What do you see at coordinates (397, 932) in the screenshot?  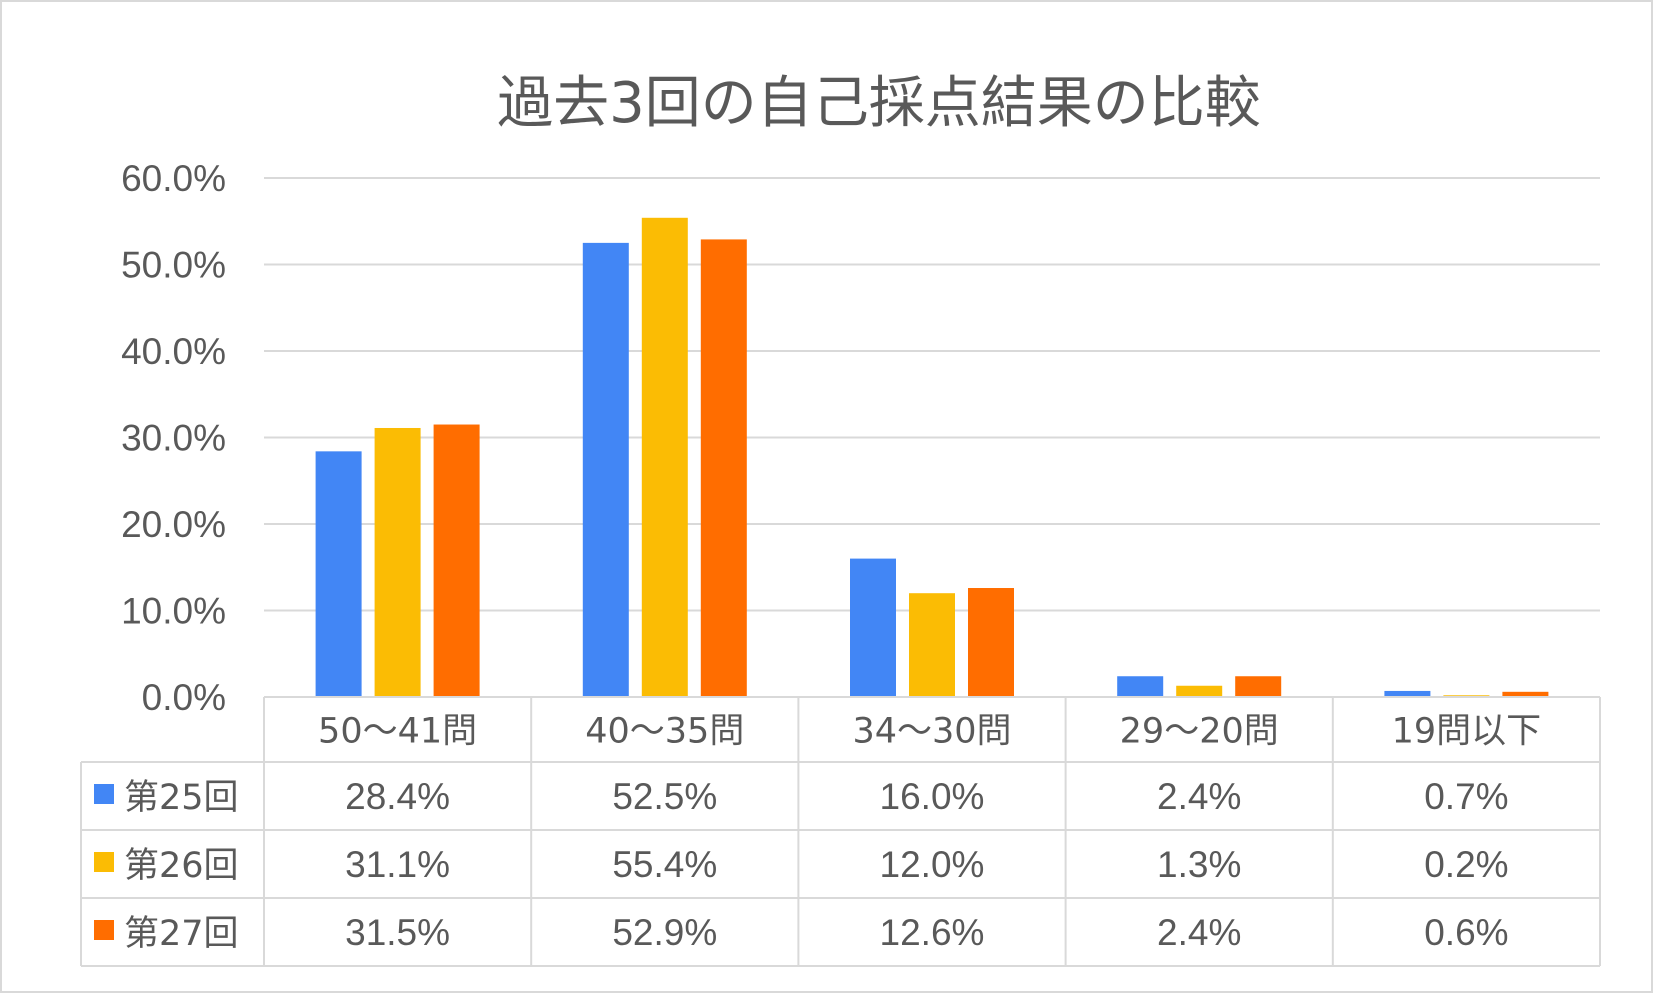 I see `data-label: 31.5%` at bounding box center [397, 932].